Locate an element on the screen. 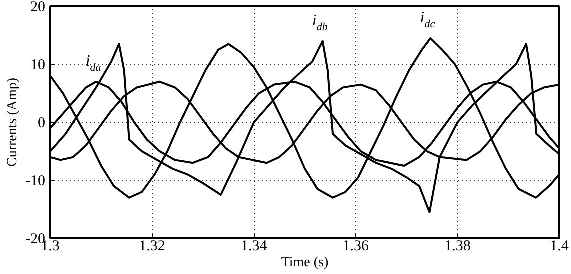  y-tick-label: -20 is located at coordinates (36, 240).